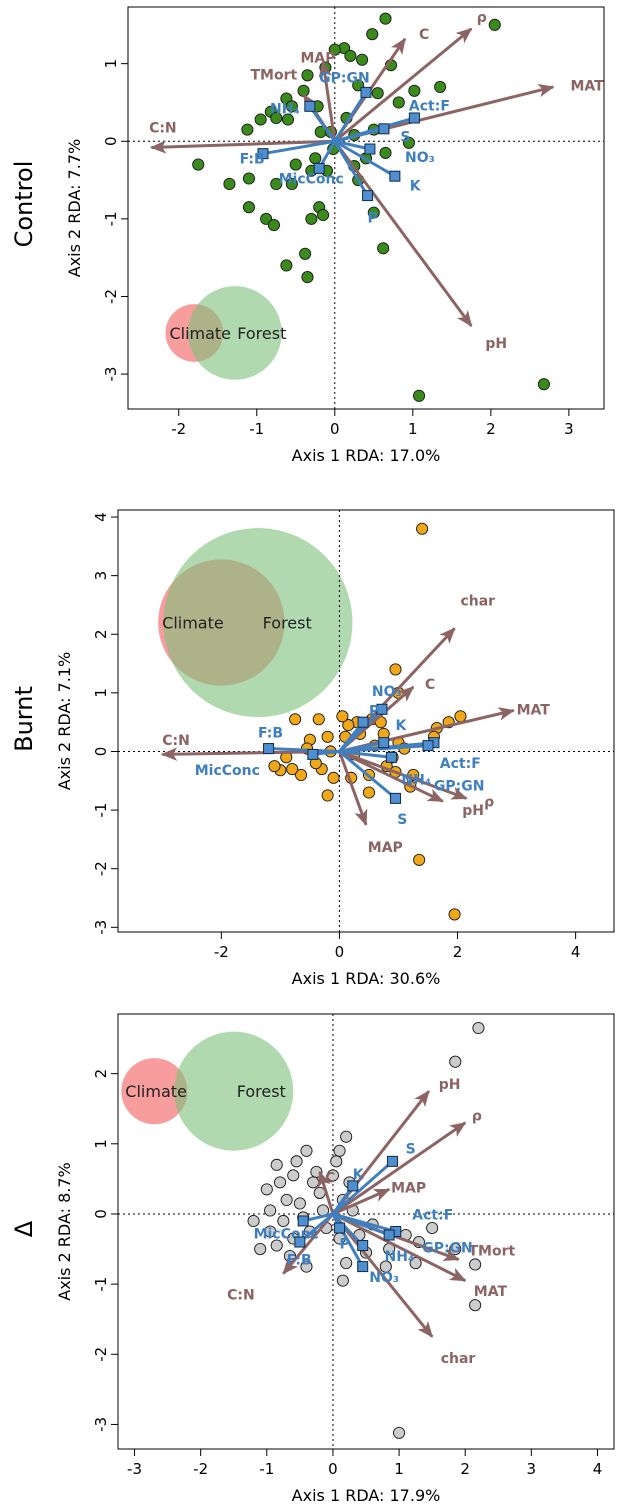  I want to click on variable-arrows: GP:GN NH₄ Act:F S NO₃ K P MicConc F:B, so click(345, 149).